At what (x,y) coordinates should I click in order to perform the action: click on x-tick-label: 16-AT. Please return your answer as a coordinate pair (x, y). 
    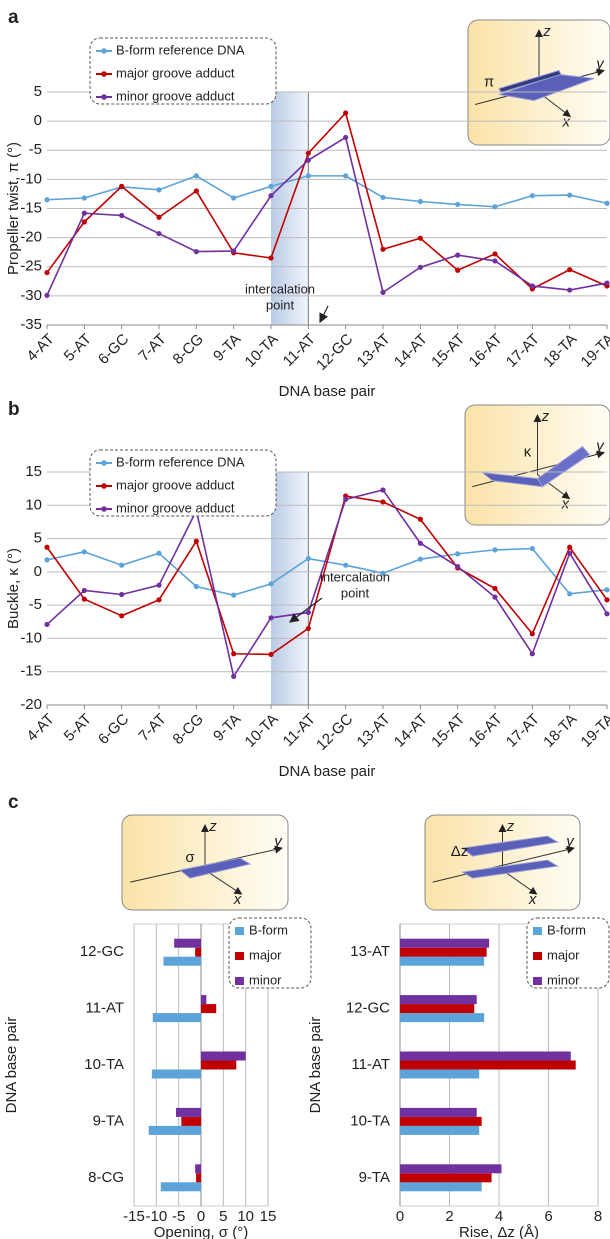
    Looking at the image, I should click on (486, 731).